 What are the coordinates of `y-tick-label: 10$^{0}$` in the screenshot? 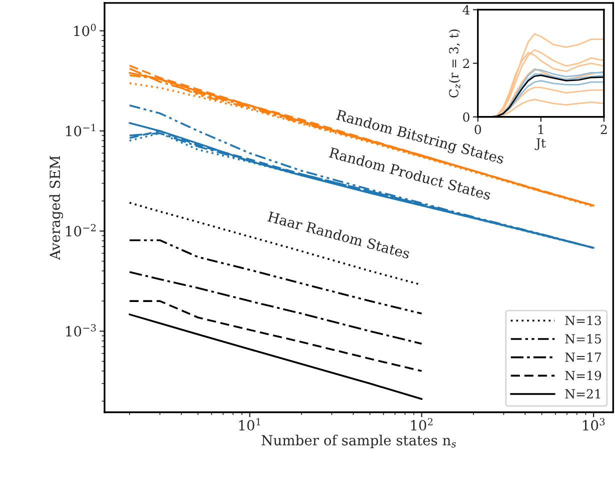 It's located at (85, 30).